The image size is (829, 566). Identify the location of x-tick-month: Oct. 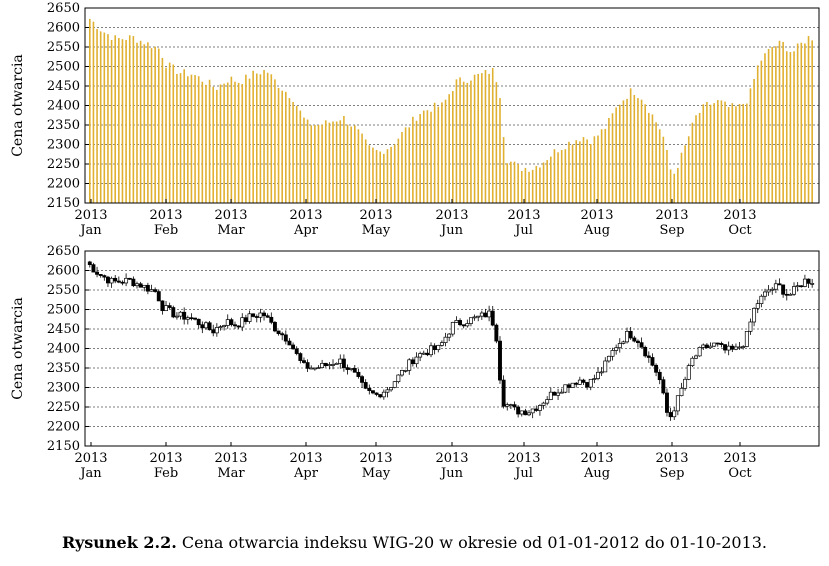
(740, 230).